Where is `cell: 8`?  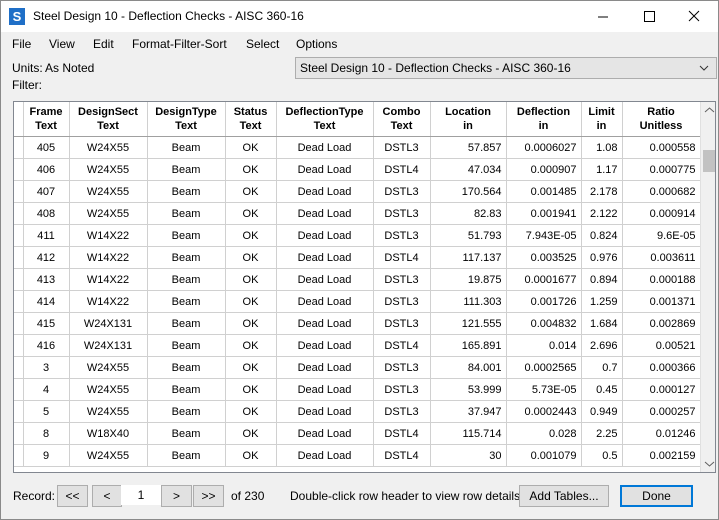
cell: 8 is located at coordinates (46, 434).